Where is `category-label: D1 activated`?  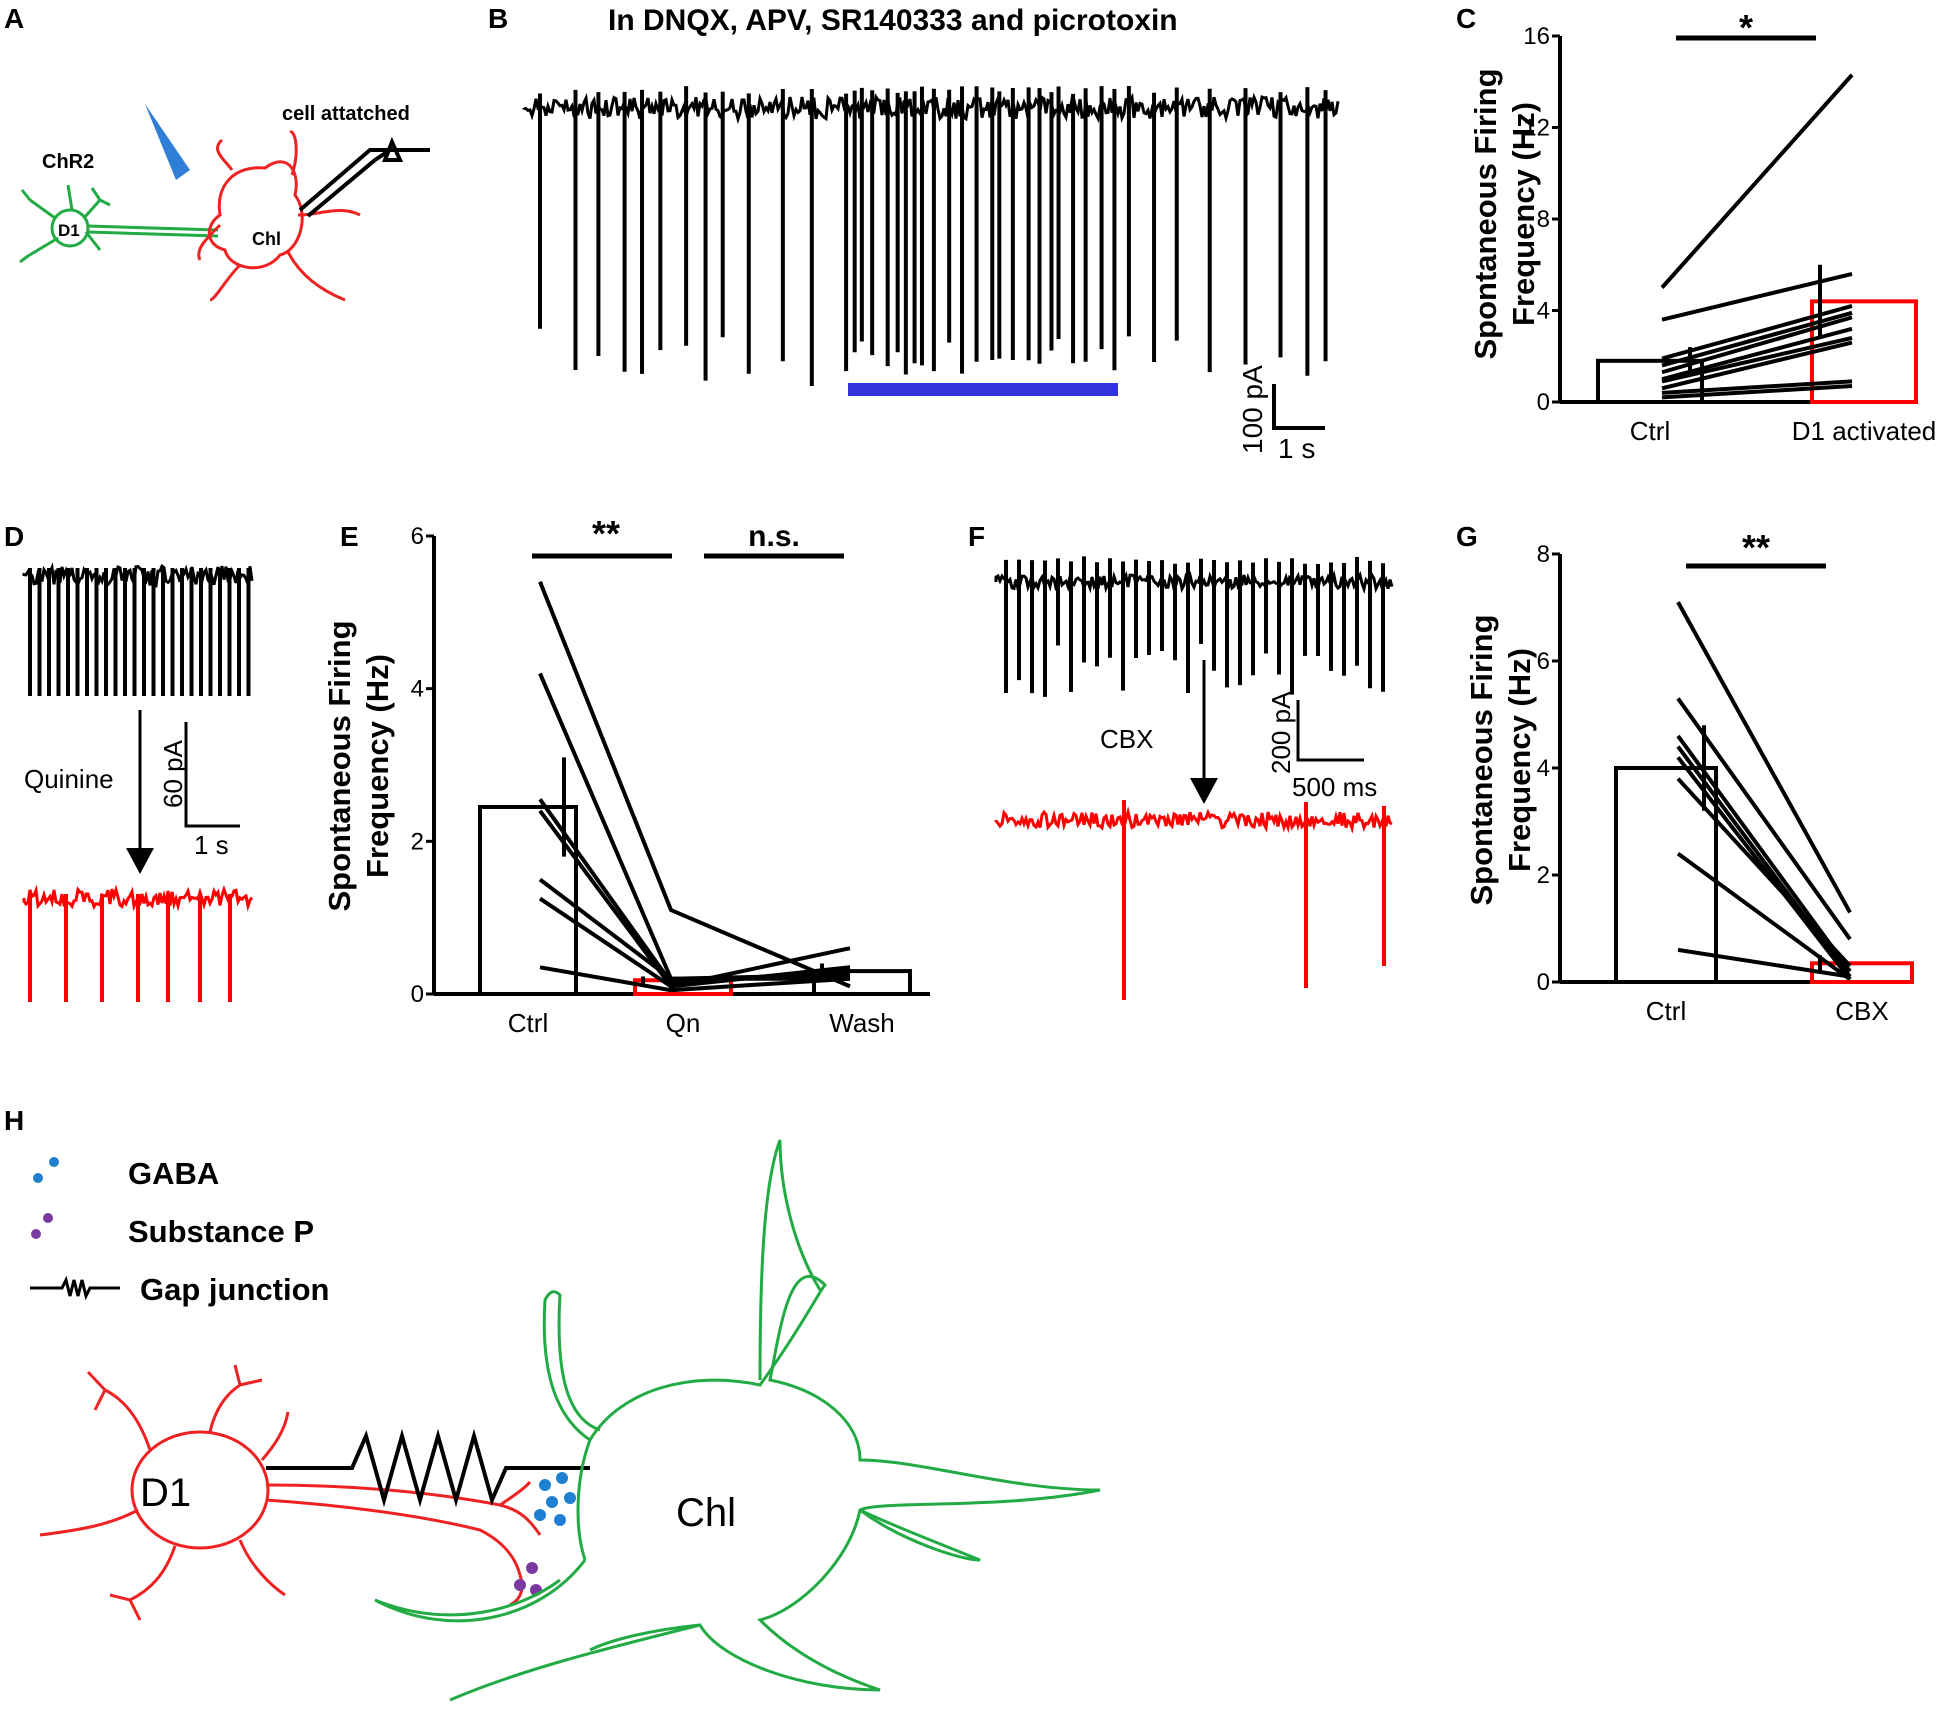 category-label: D1 activated is located at coordinates (1864, 431).